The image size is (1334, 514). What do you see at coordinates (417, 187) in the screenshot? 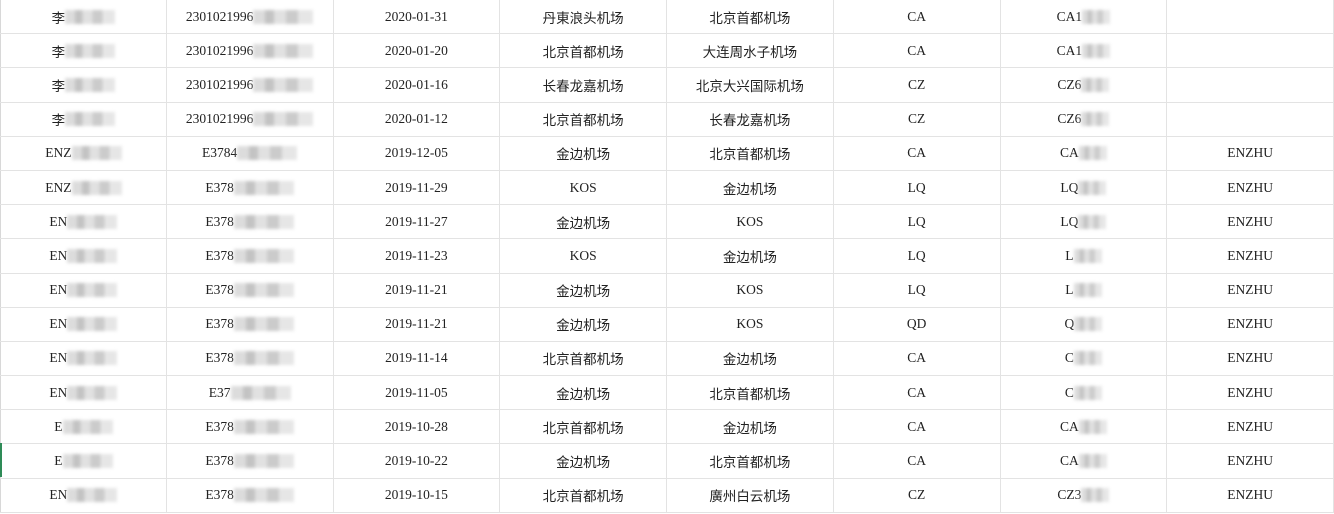
I see `table-cell: 2019-11-29` at bounding box center [417, 187].